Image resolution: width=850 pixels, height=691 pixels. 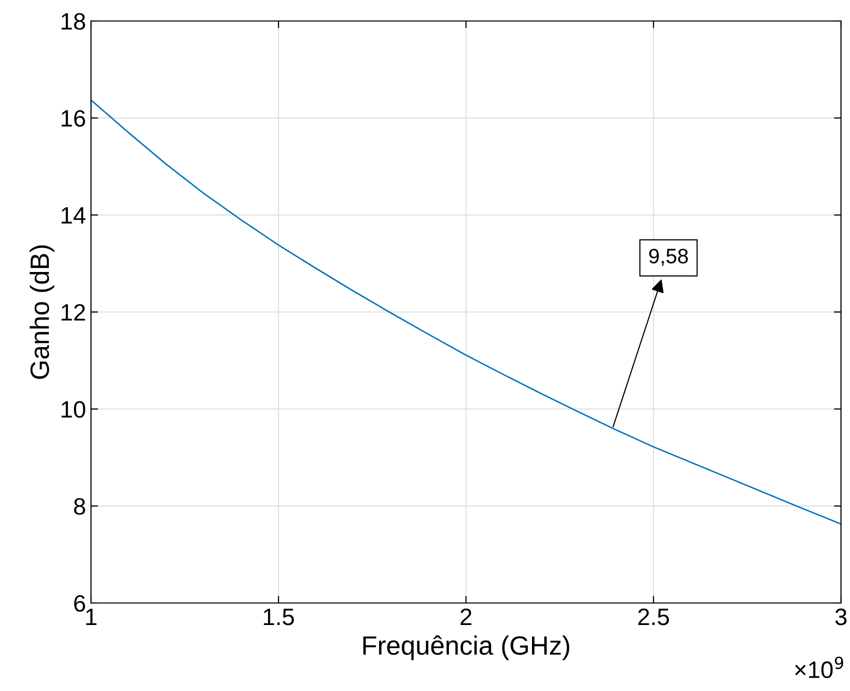 What do you see at coordinates (279, 617) in the screenshot?
I see `x-tick-label: 1.5` at bounding box center [279, 617].